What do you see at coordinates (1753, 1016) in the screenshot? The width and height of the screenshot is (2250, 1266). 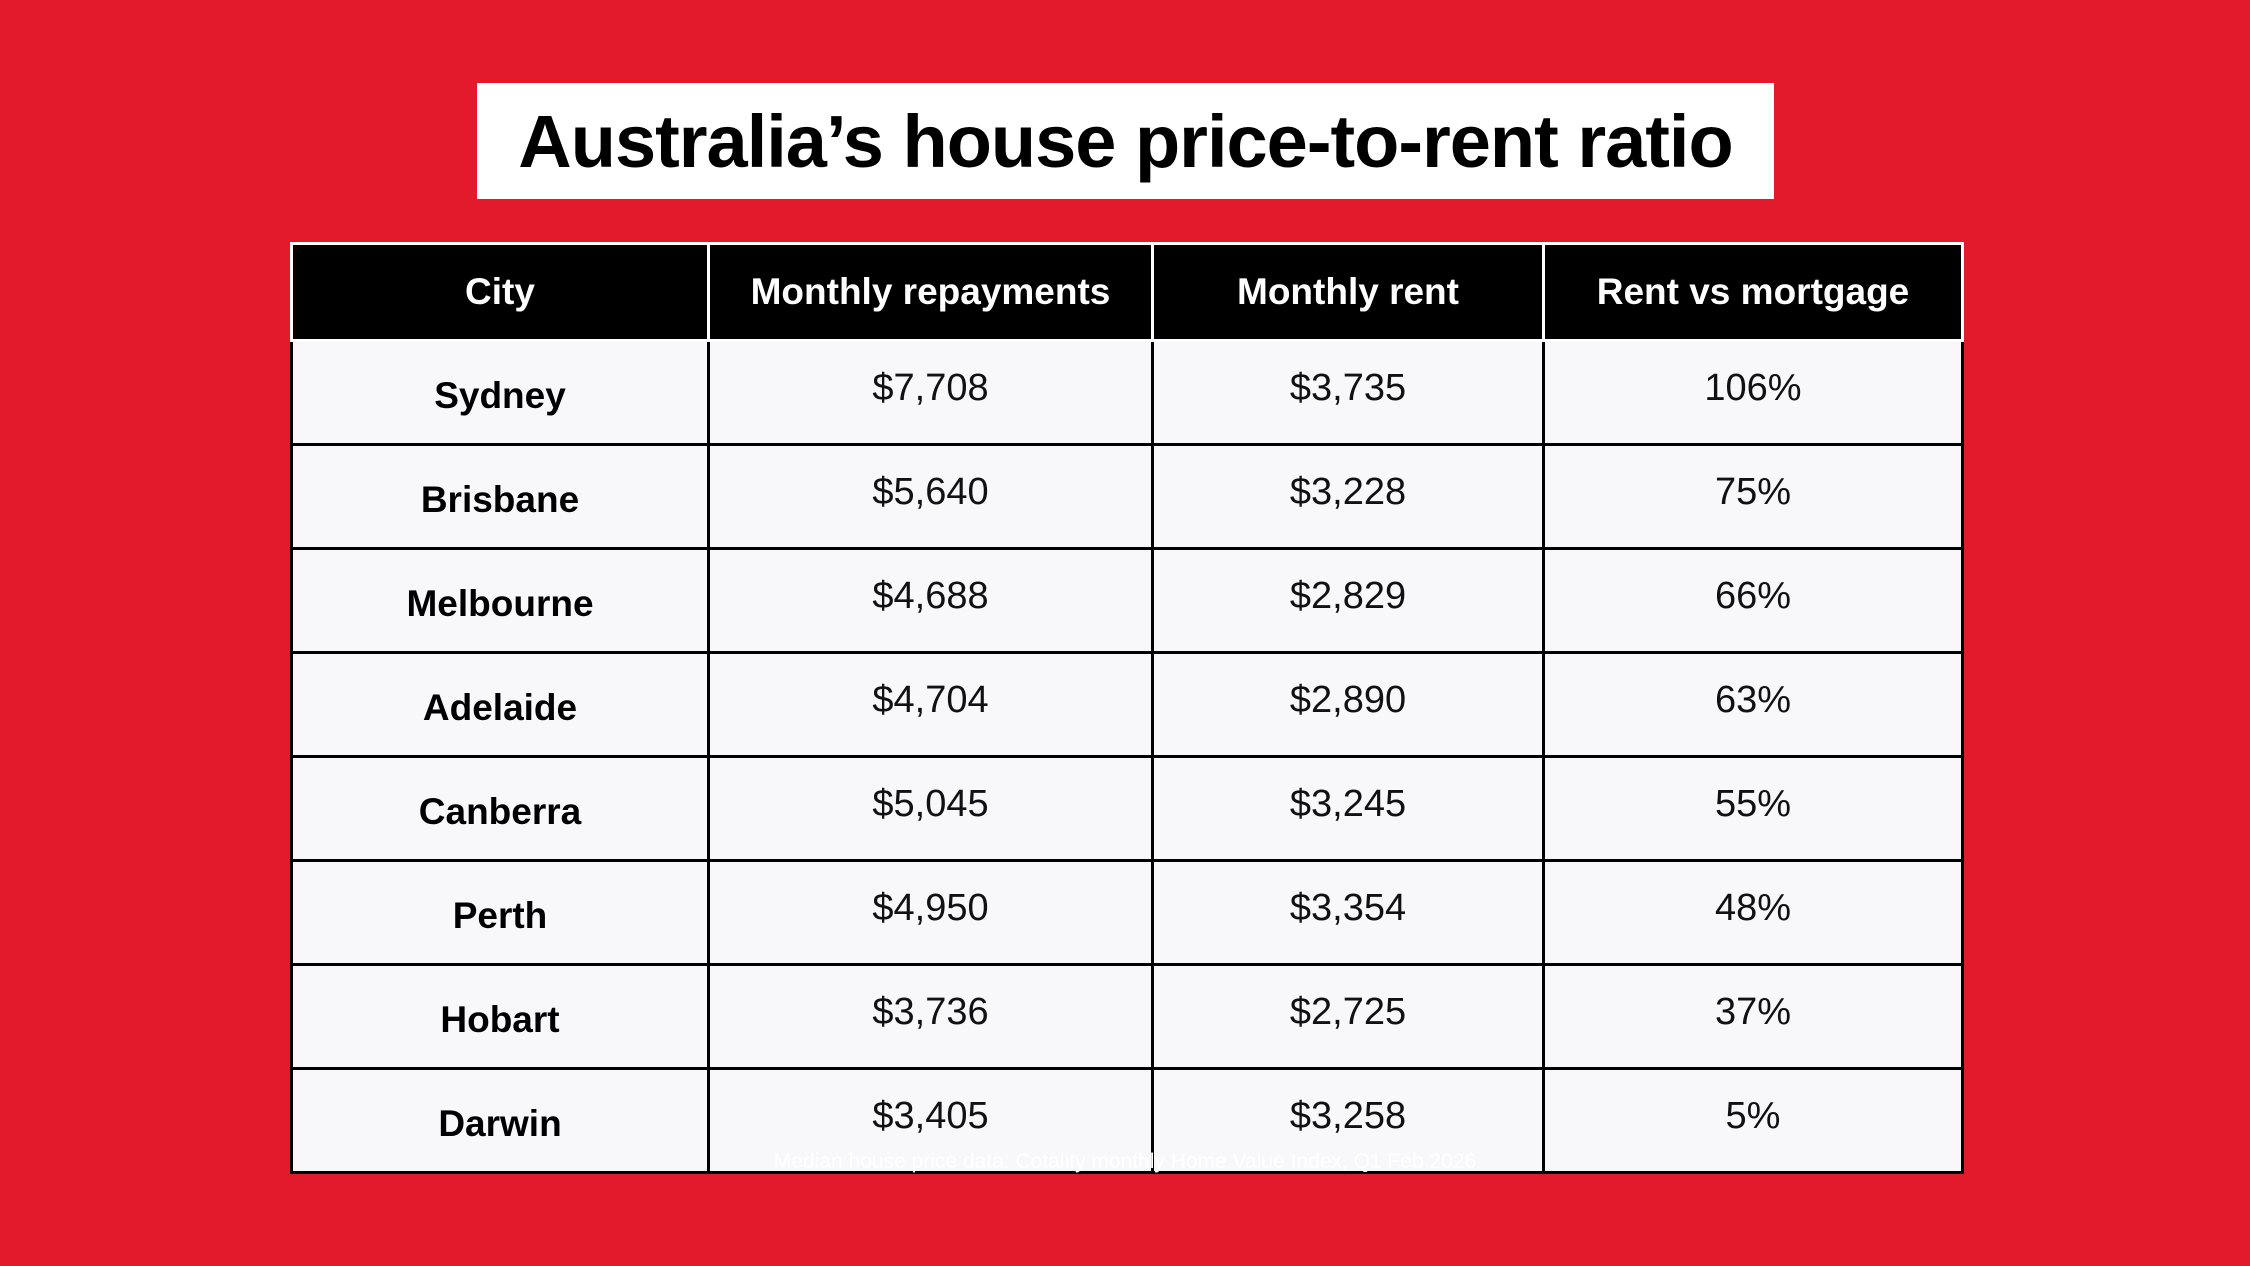 I see `ratio-cell: 37%` at bounding box center [1753, 1016].